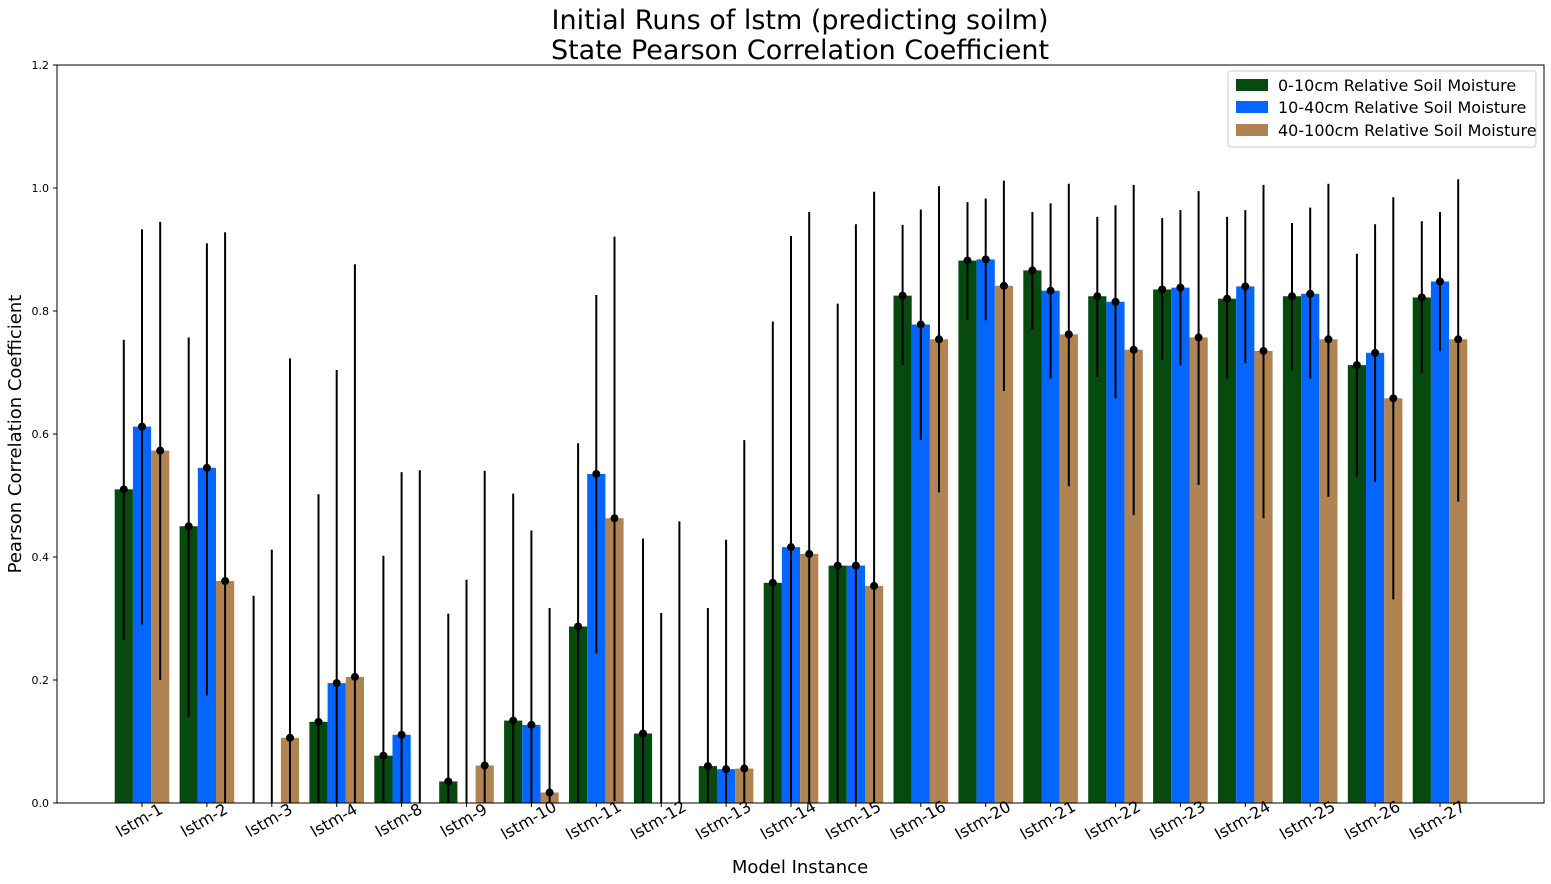  I want to click on chart-title-line-2: State Pearson Correlation Coefficient, so click(800, 50).